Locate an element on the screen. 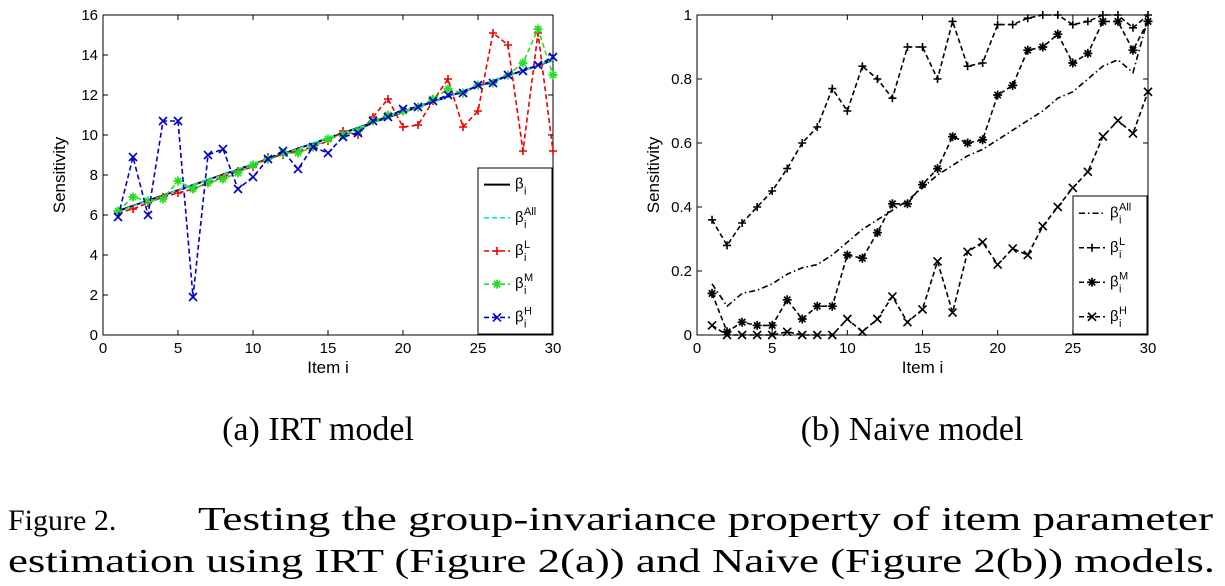  caption-label: Figure 2. is located at coordinates (62, 520).